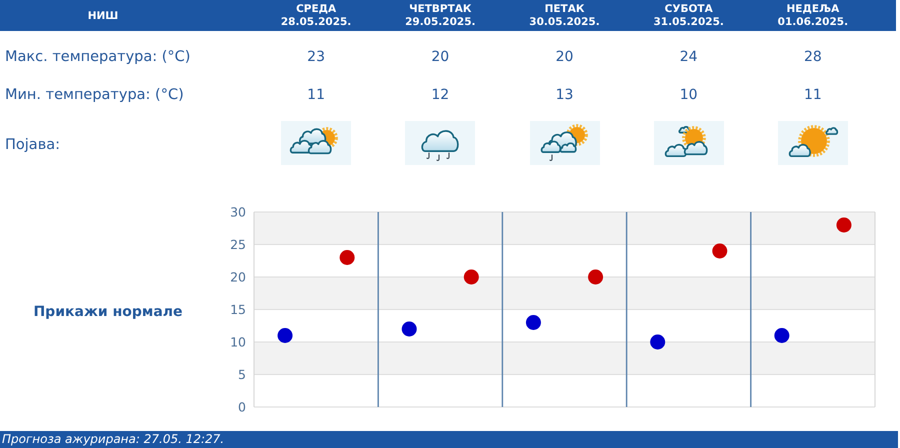  What do you see at coordinates (316, 57) in the screenshot?
I see `data-label: 23` at bounding box center [316, 57].